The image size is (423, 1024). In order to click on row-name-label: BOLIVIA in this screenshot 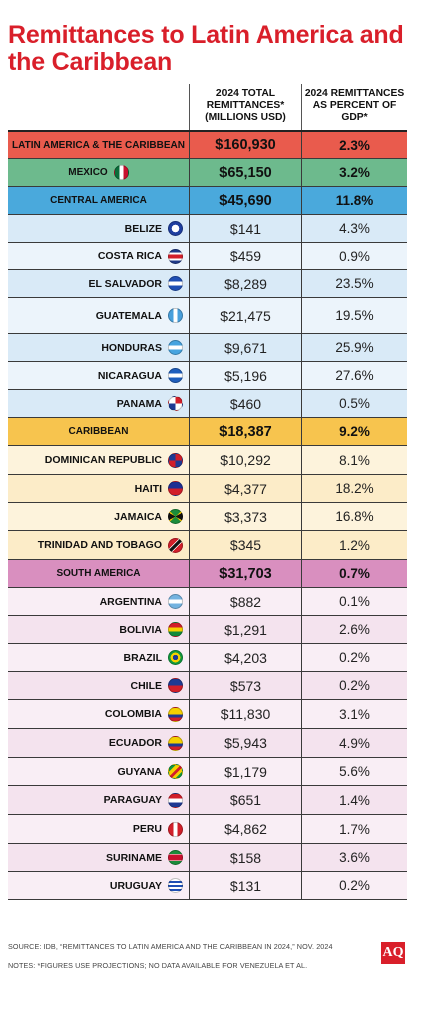, I will do `click(140, 629)`.